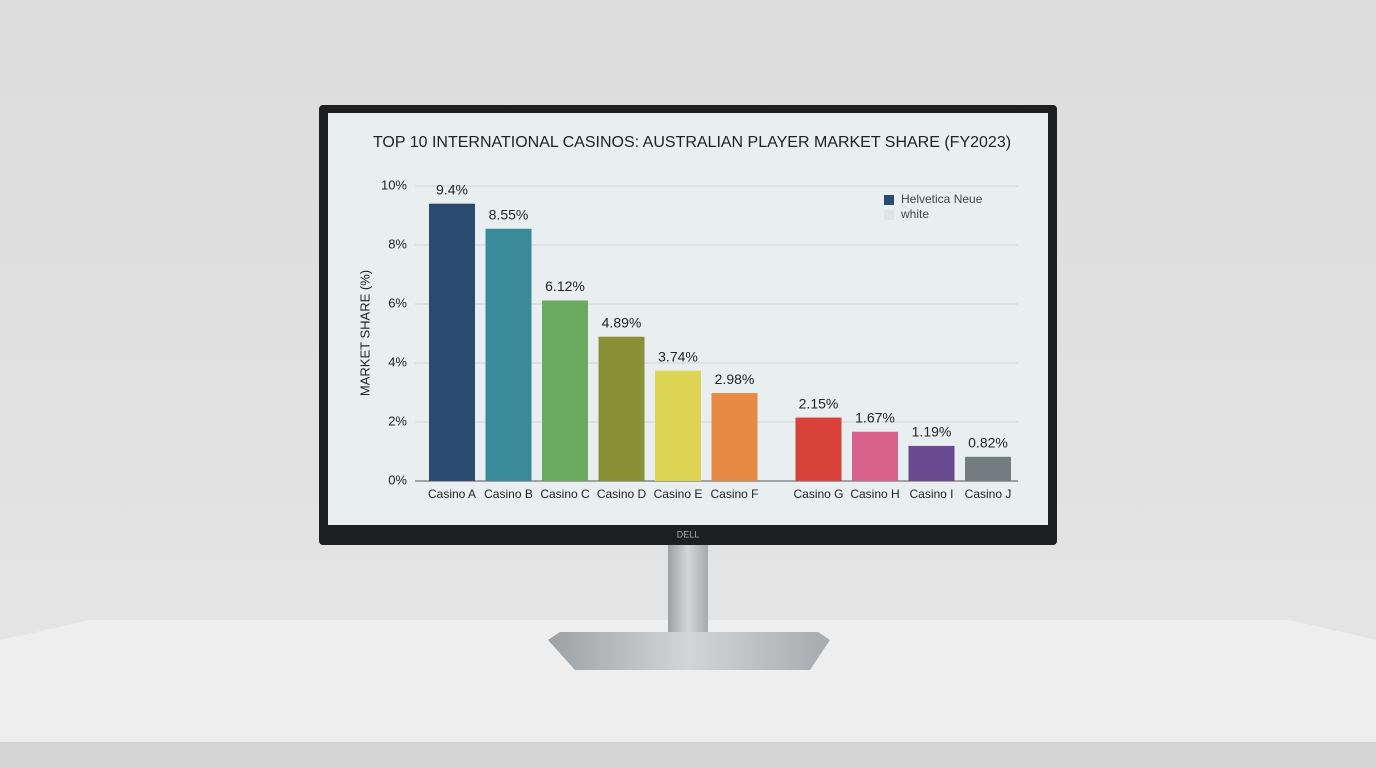 The image size is (1376, 768). Describe the element at coordinates (688, 590) in the screenshot. I see `monitor-neck` at that location.